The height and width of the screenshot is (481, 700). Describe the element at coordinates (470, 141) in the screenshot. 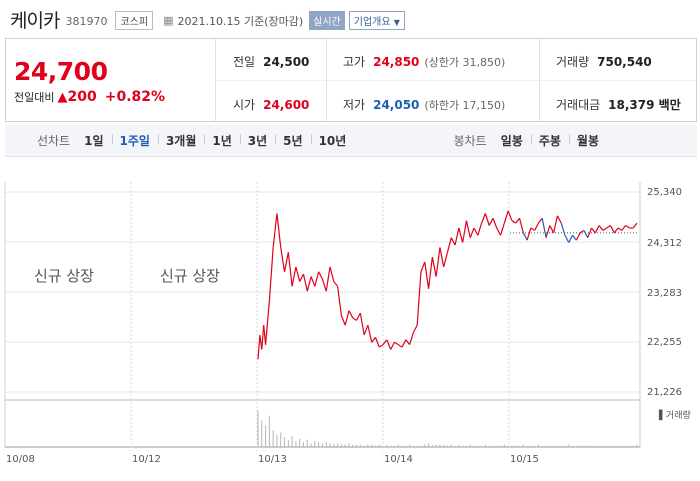

I see `candle-chart-label: 봉차트` at that location.